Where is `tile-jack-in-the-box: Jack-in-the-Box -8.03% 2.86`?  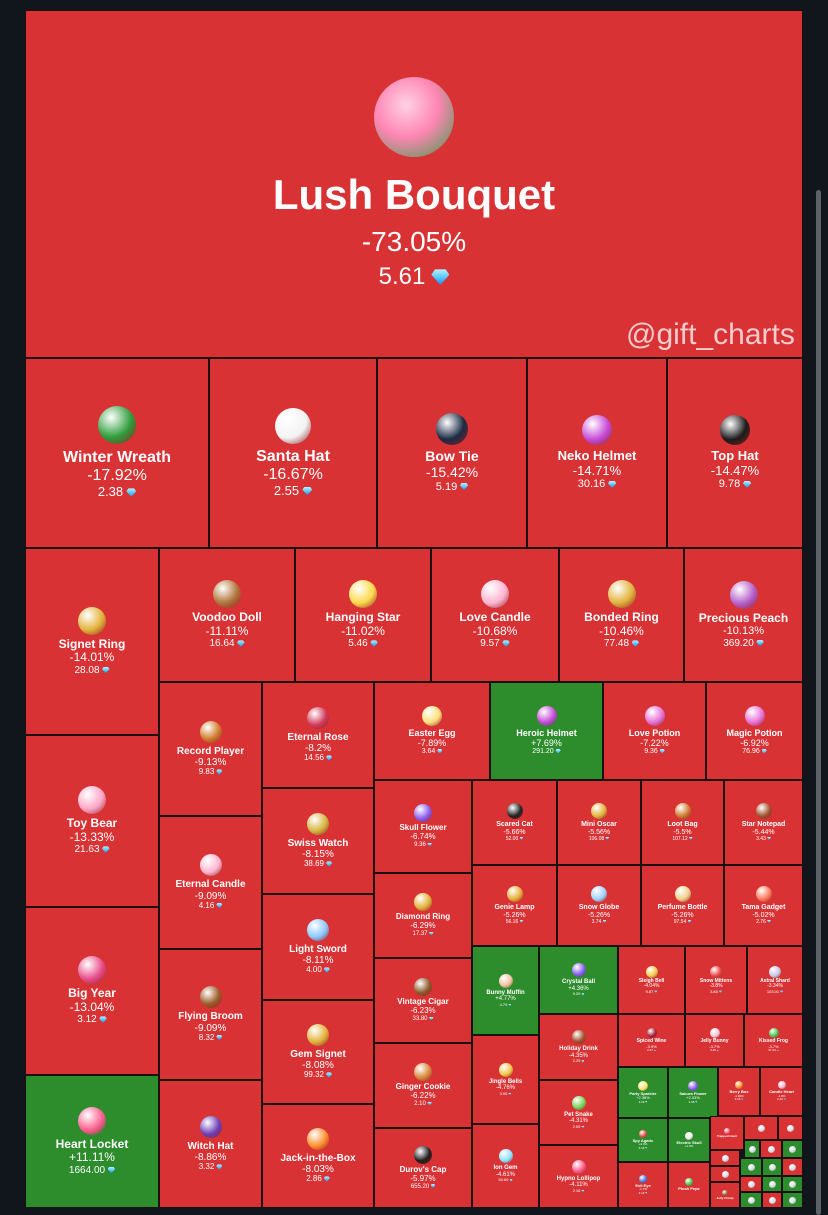 tile-jack-in-the-box: Jack-in-the-Box -8.03% 2.86 is located at coordinates (318, 1156).